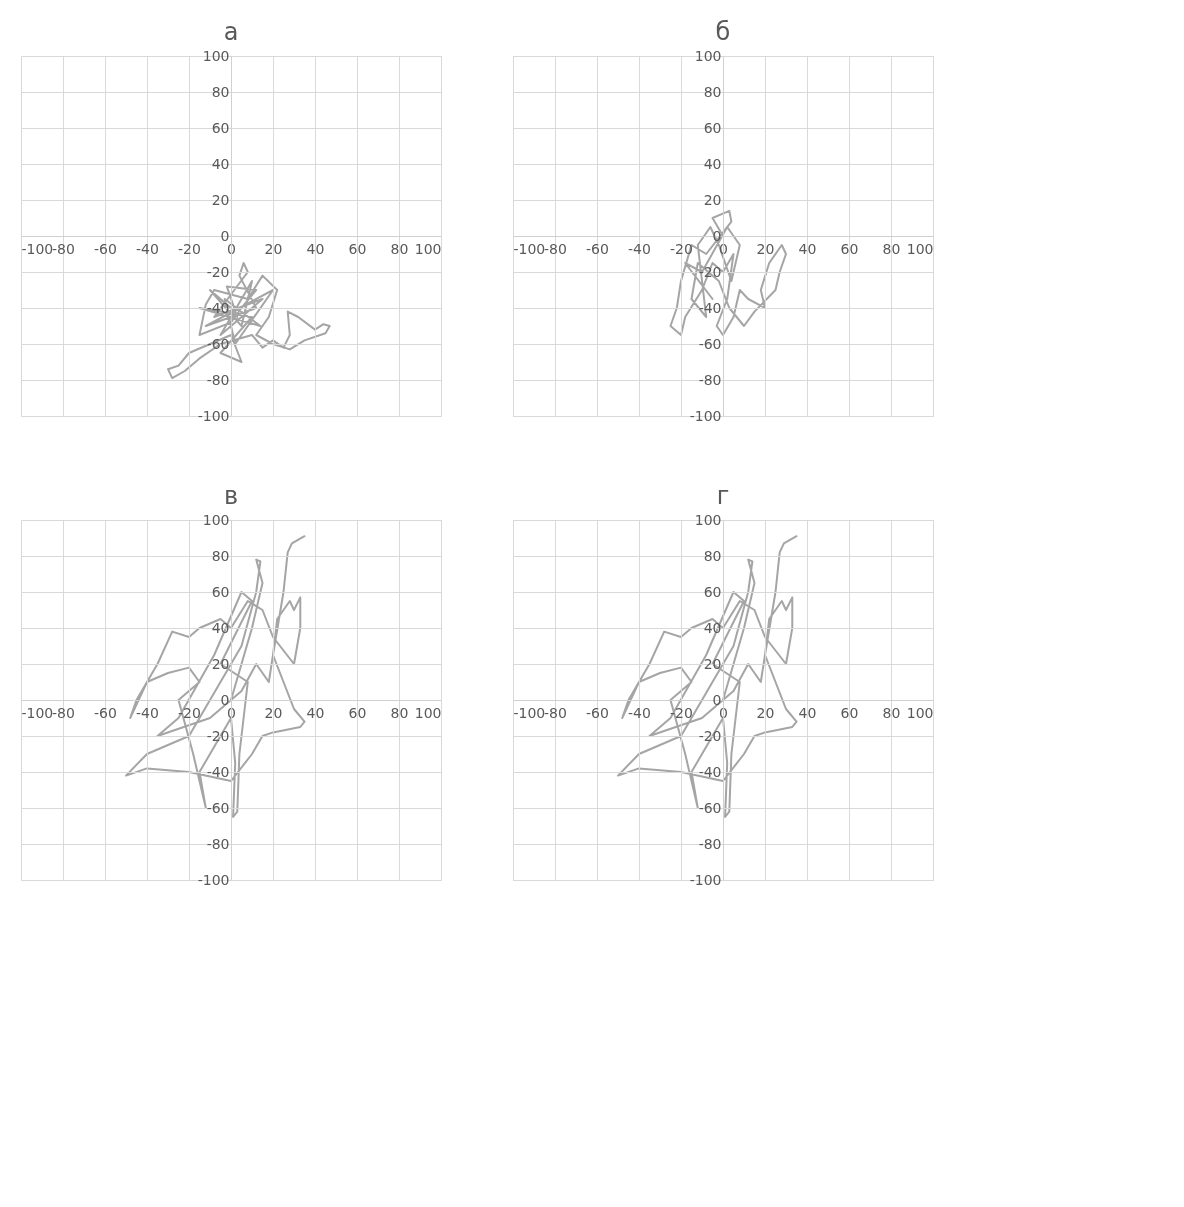  What do you see at coordinates (231, 32) in the screenshot?
I see `chart-title: а` at bounding box center [231, 32].